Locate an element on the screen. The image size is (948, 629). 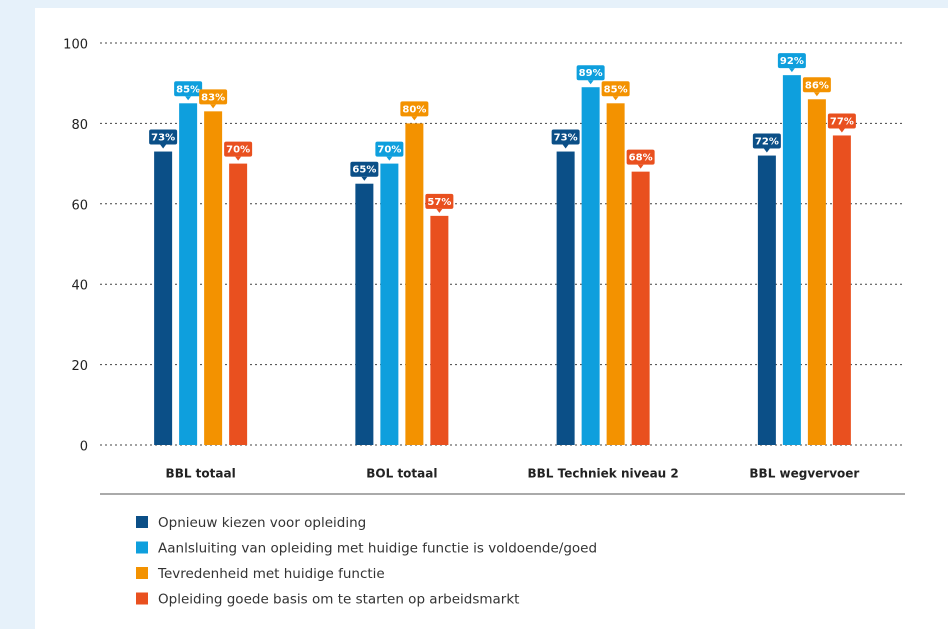
value-label: 68% is located at coordinates (641, 158).